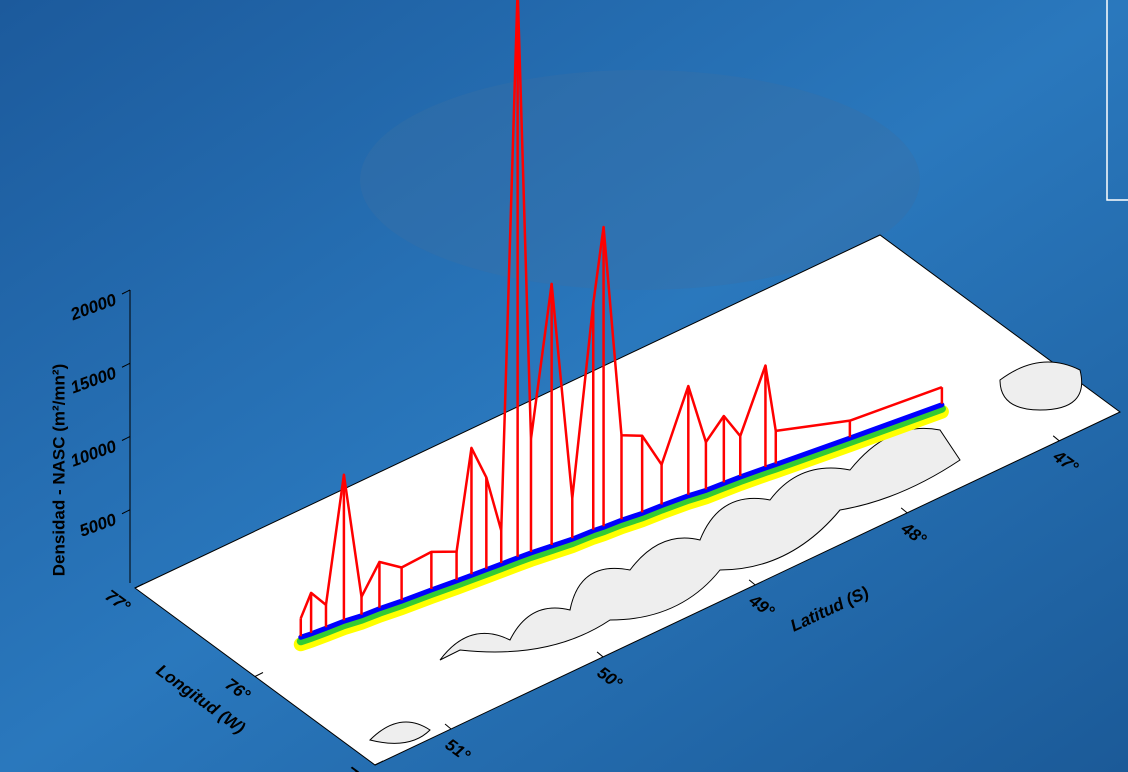  I want to click on coastline, so click(700, 544).